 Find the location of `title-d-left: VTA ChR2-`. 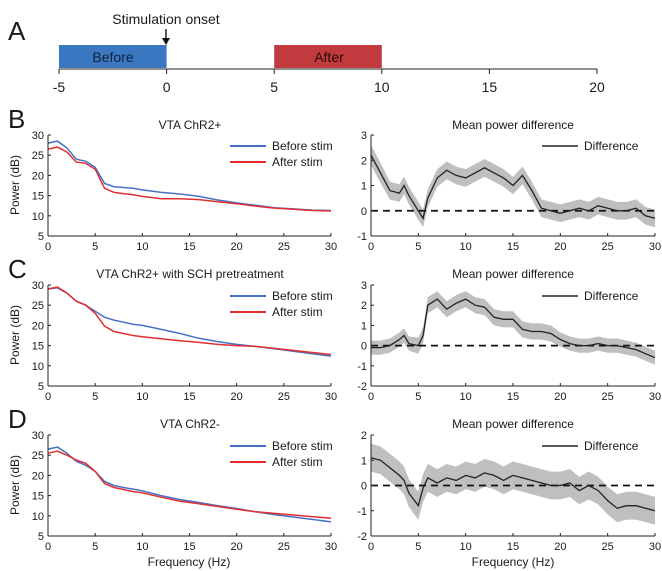

title-d-left: VTA ChR2- is located at coordinates (190, 424).